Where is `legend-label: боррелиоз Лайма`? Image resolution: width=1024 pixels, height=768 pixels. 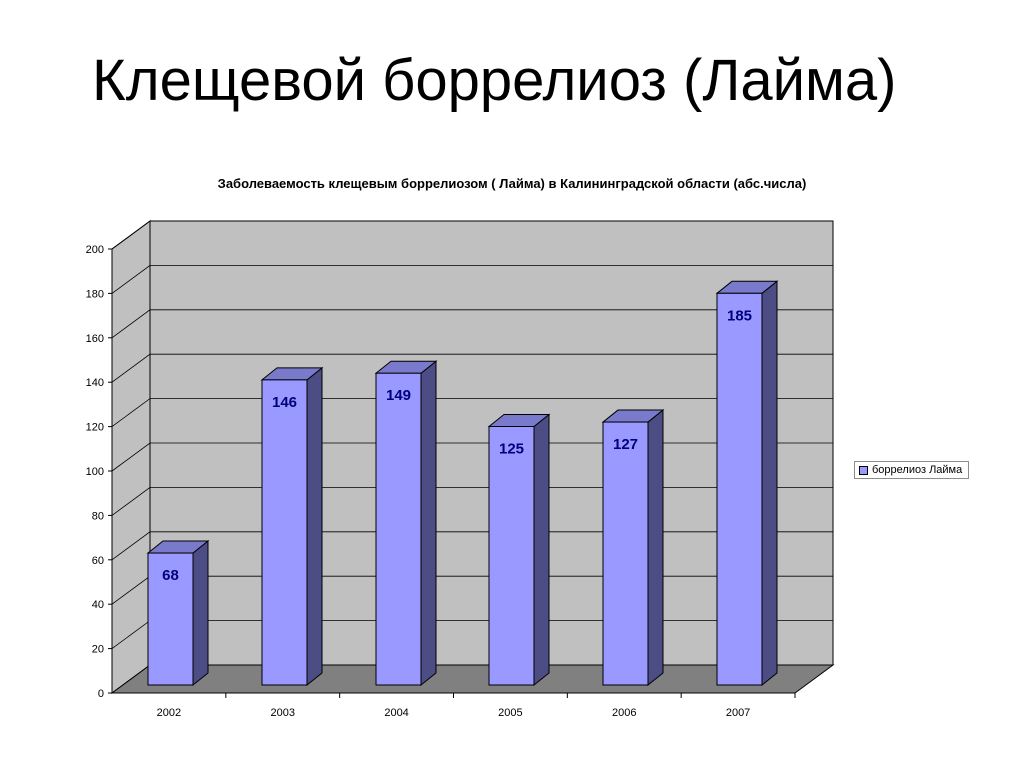
legend-label: боррелиоз Лайма is located at coordinates (917, 470).